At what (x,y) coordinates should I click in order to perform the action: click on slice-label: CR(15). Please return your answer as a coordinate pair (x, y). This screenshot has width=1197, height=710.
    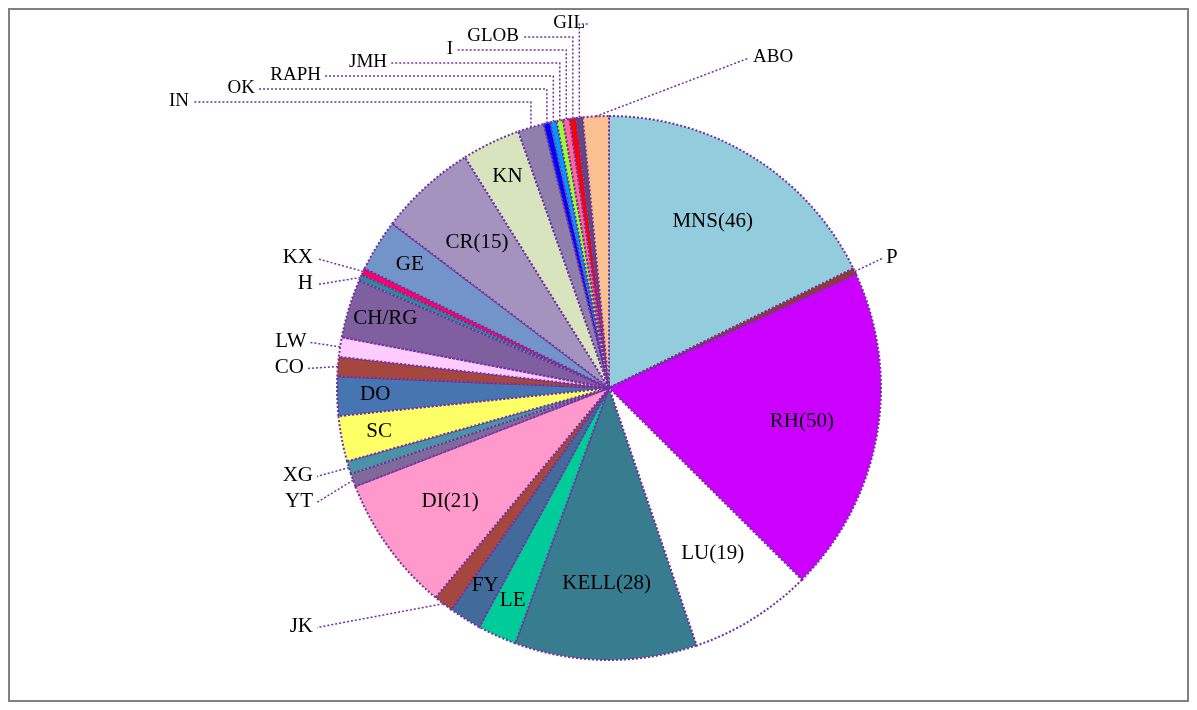
    Looking at the image, I should click on (477, 241).